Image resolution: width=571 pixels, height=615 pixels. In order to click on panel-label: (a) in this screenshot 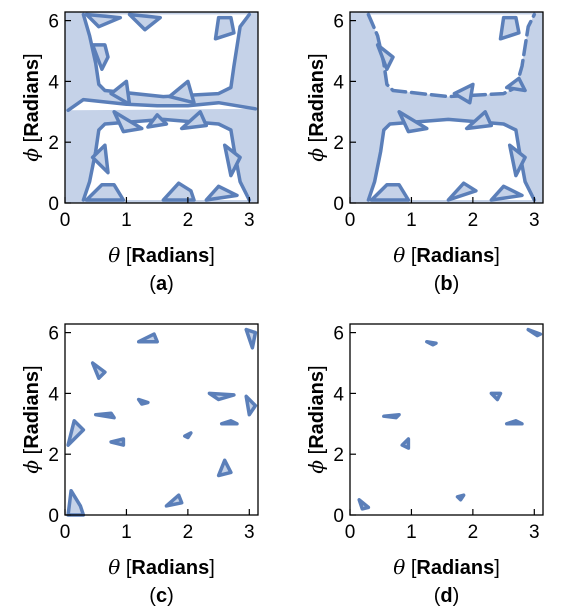, I will do `click(161, 284)`.